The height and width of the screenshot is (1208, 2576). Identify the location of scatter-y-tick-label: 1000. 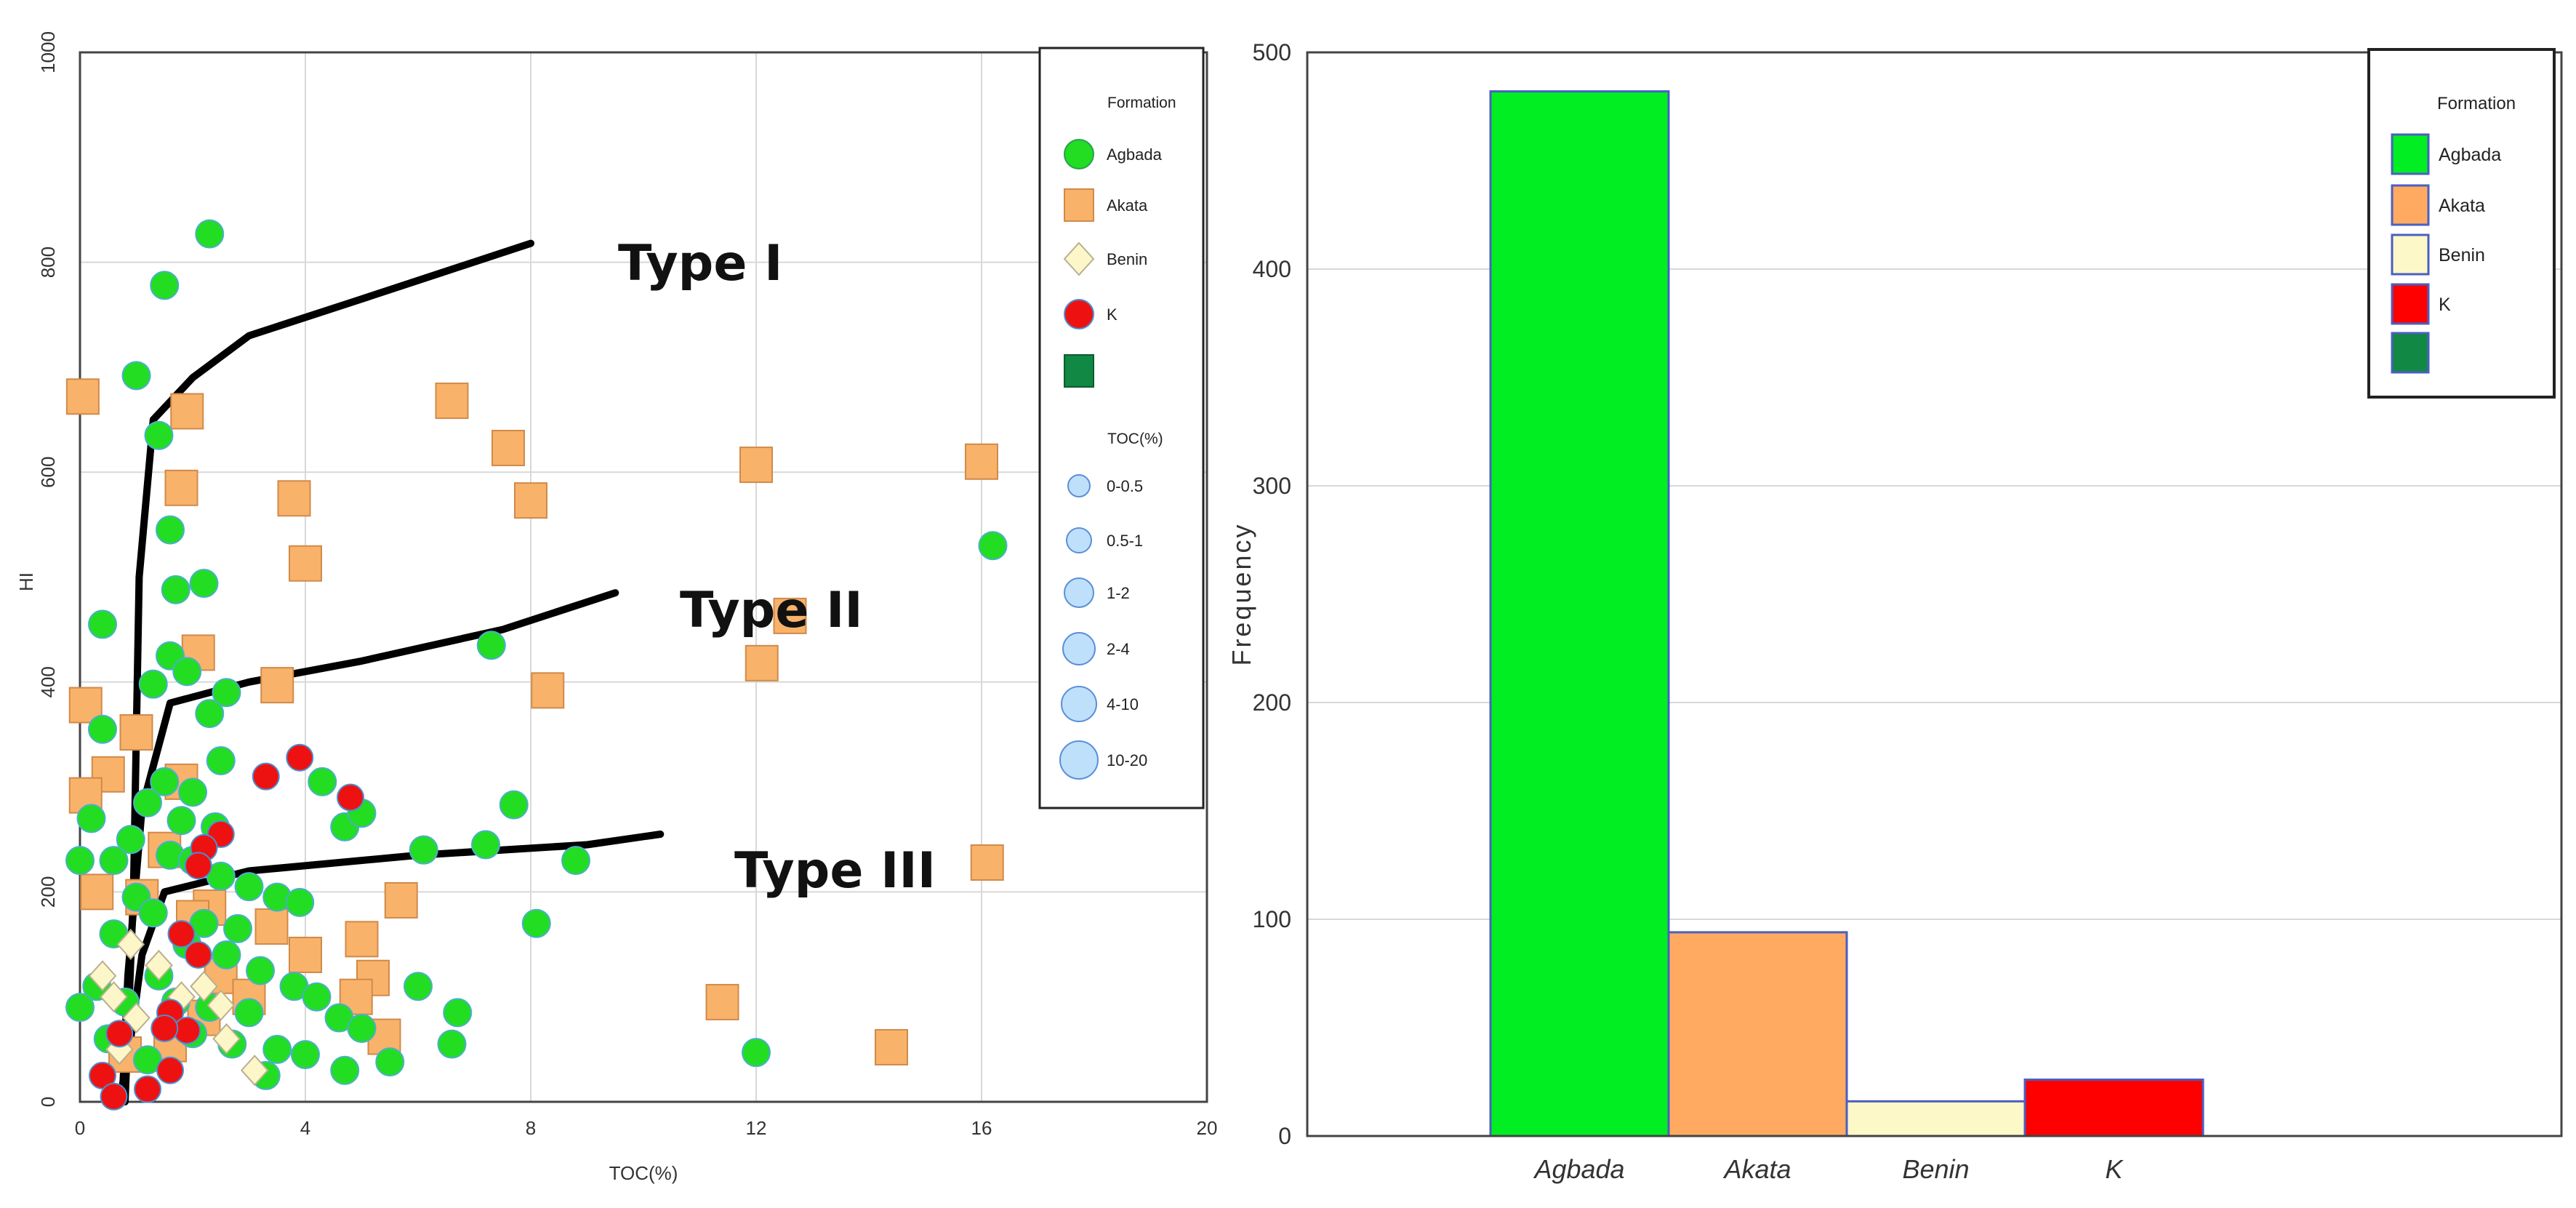
(48, 52).